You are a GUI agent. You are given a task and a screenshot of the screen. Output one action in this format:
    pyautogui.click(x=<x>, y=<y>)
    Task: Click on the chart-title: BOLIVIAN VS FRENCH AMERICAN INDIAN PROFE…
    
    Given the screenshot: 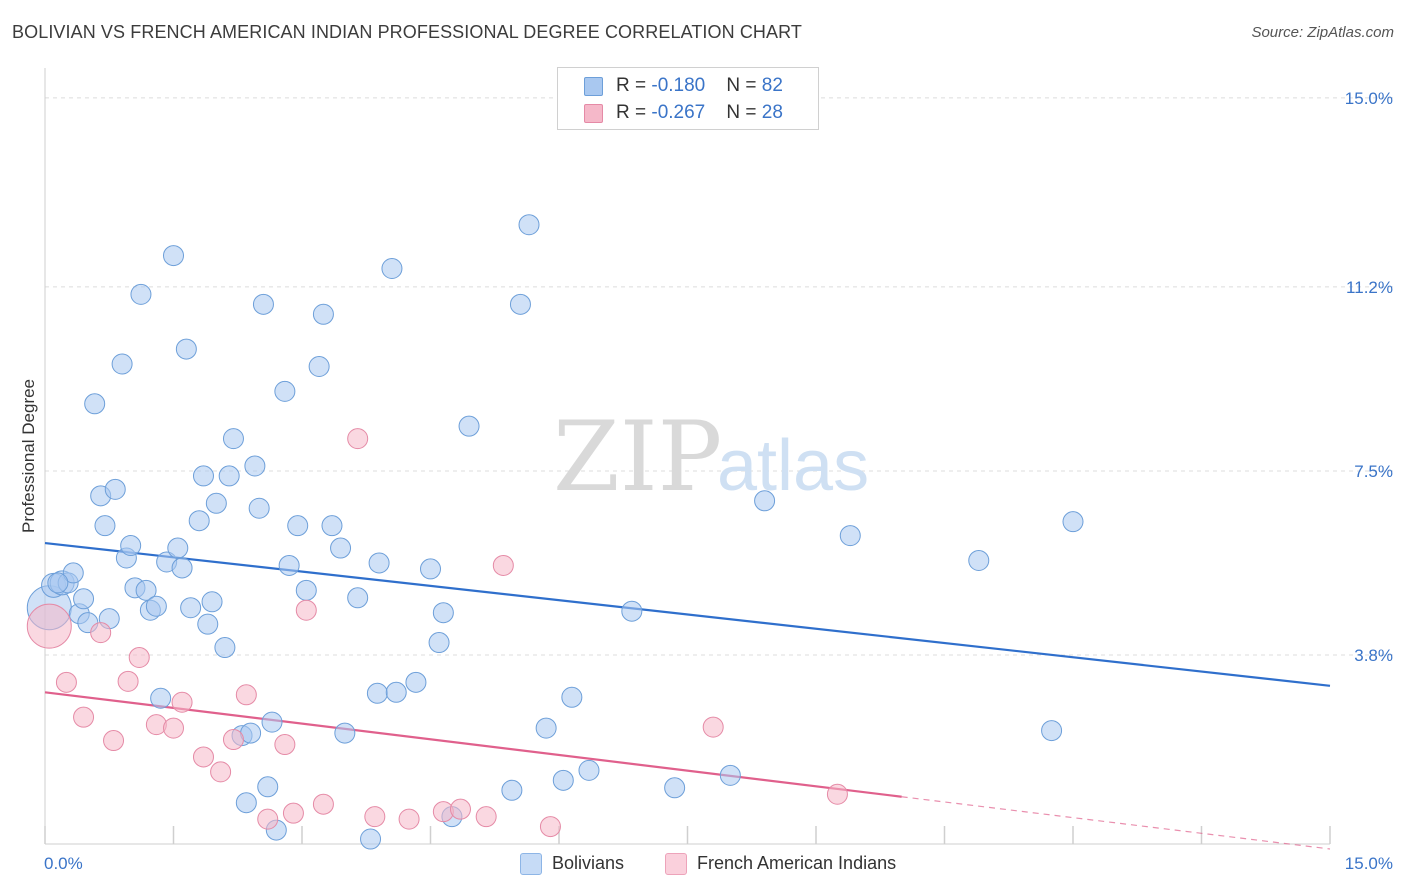 What is the action you would take?
    pyautogui.click(x=407, y=32)
    